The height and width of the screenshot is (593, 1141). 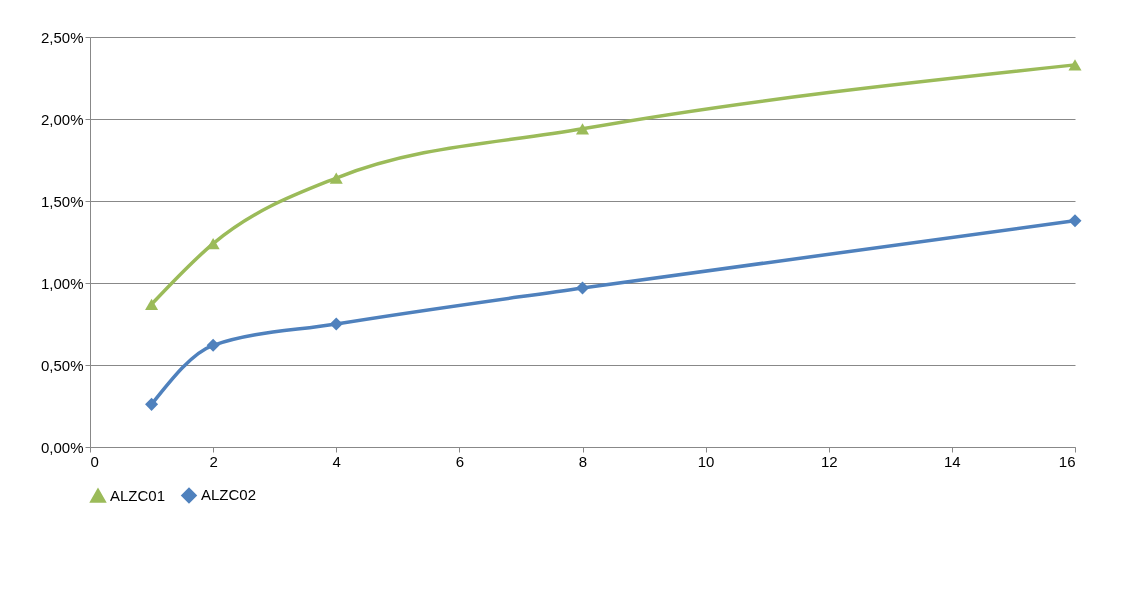 What do you see at coordinates (62, 201) in the screenshot?
I see `y-tick-label: 1,50%` at bounding box center [62, 201].